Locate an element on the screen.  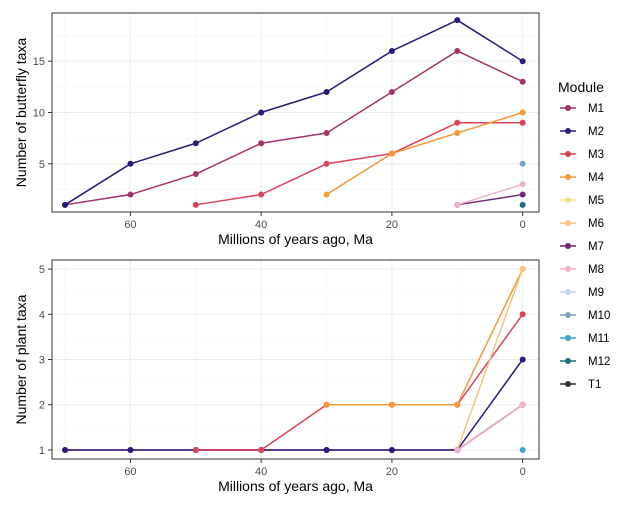
data-point-m11 is located at coordinates (522, 449).